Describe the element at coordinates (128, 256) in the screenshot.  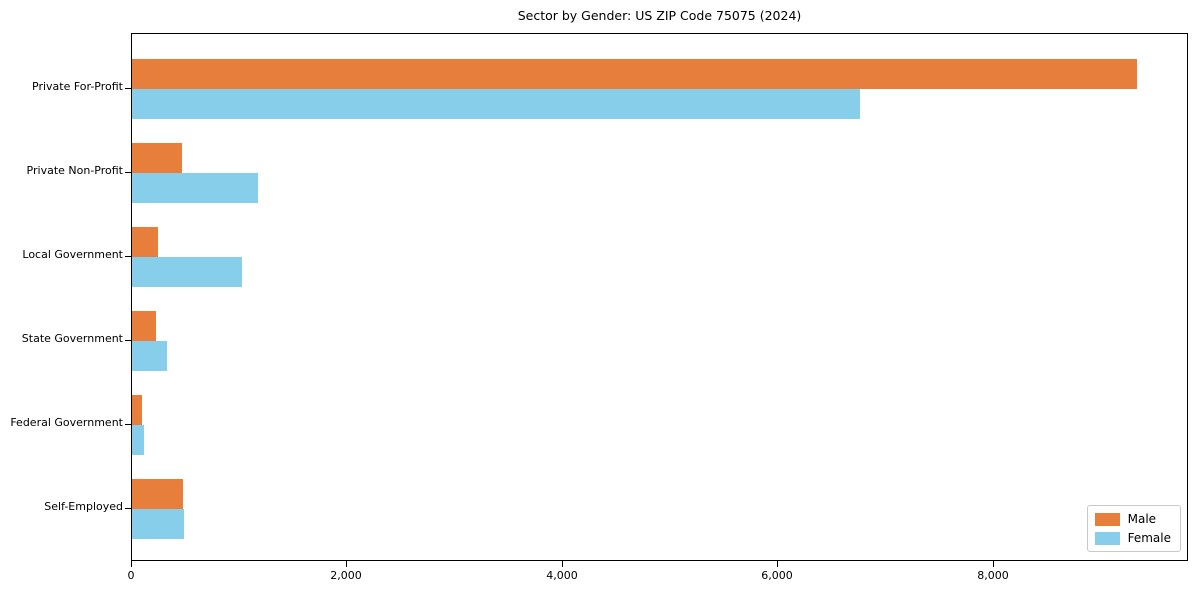
I see `ytick-mark-local-government` at that location.